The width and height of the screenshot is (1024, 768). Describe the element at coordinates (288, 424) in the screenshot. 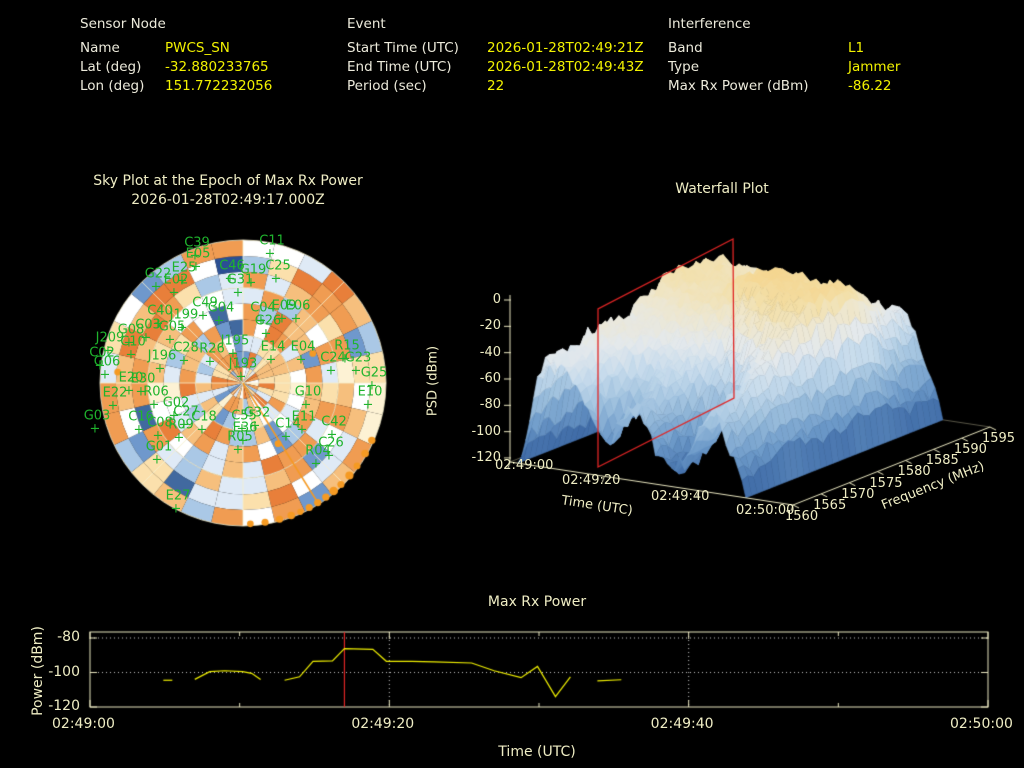

I see `satellite-label: C14` at that location.